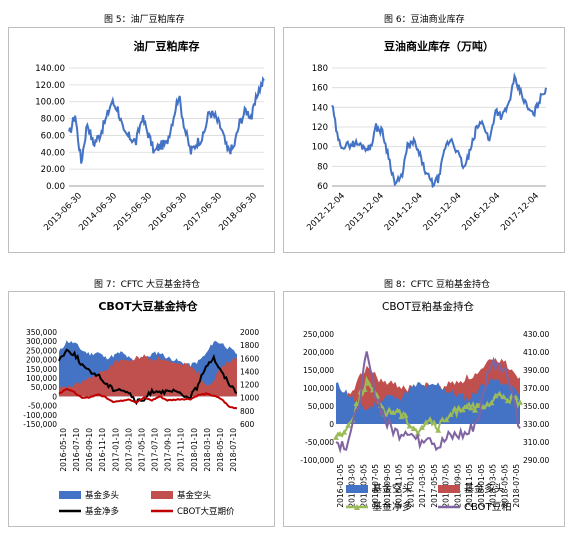 Image resolution: width=573 pixels, height=536 pixels. Describe the element at coordinates (320, 128) in the screenshot. I see `y-tick-label: 120` at that location.